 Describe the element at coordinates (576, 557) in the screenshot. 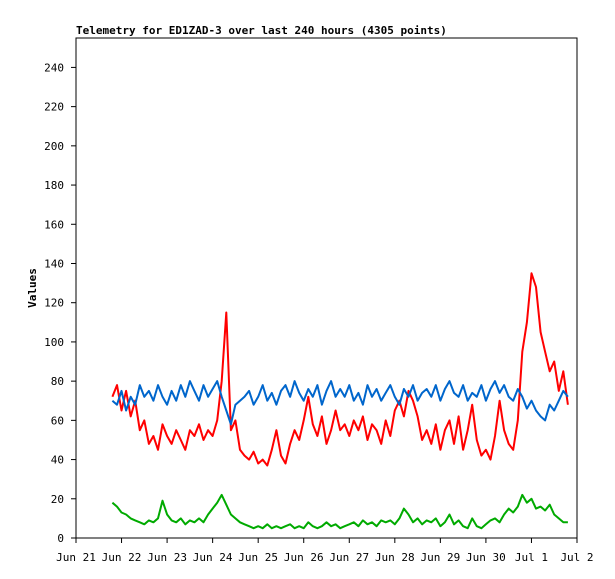

I see `x-tick-label: Jul 2` at that location.